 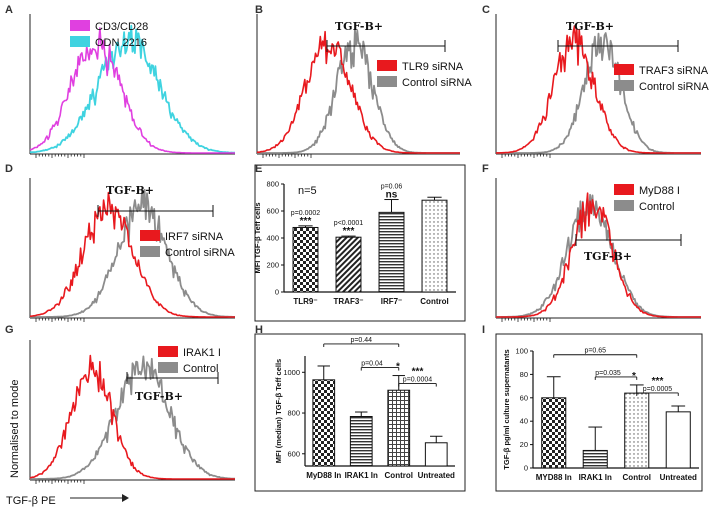 I want to click on y-tick-label-h: 800, so click(x=293, y=413).